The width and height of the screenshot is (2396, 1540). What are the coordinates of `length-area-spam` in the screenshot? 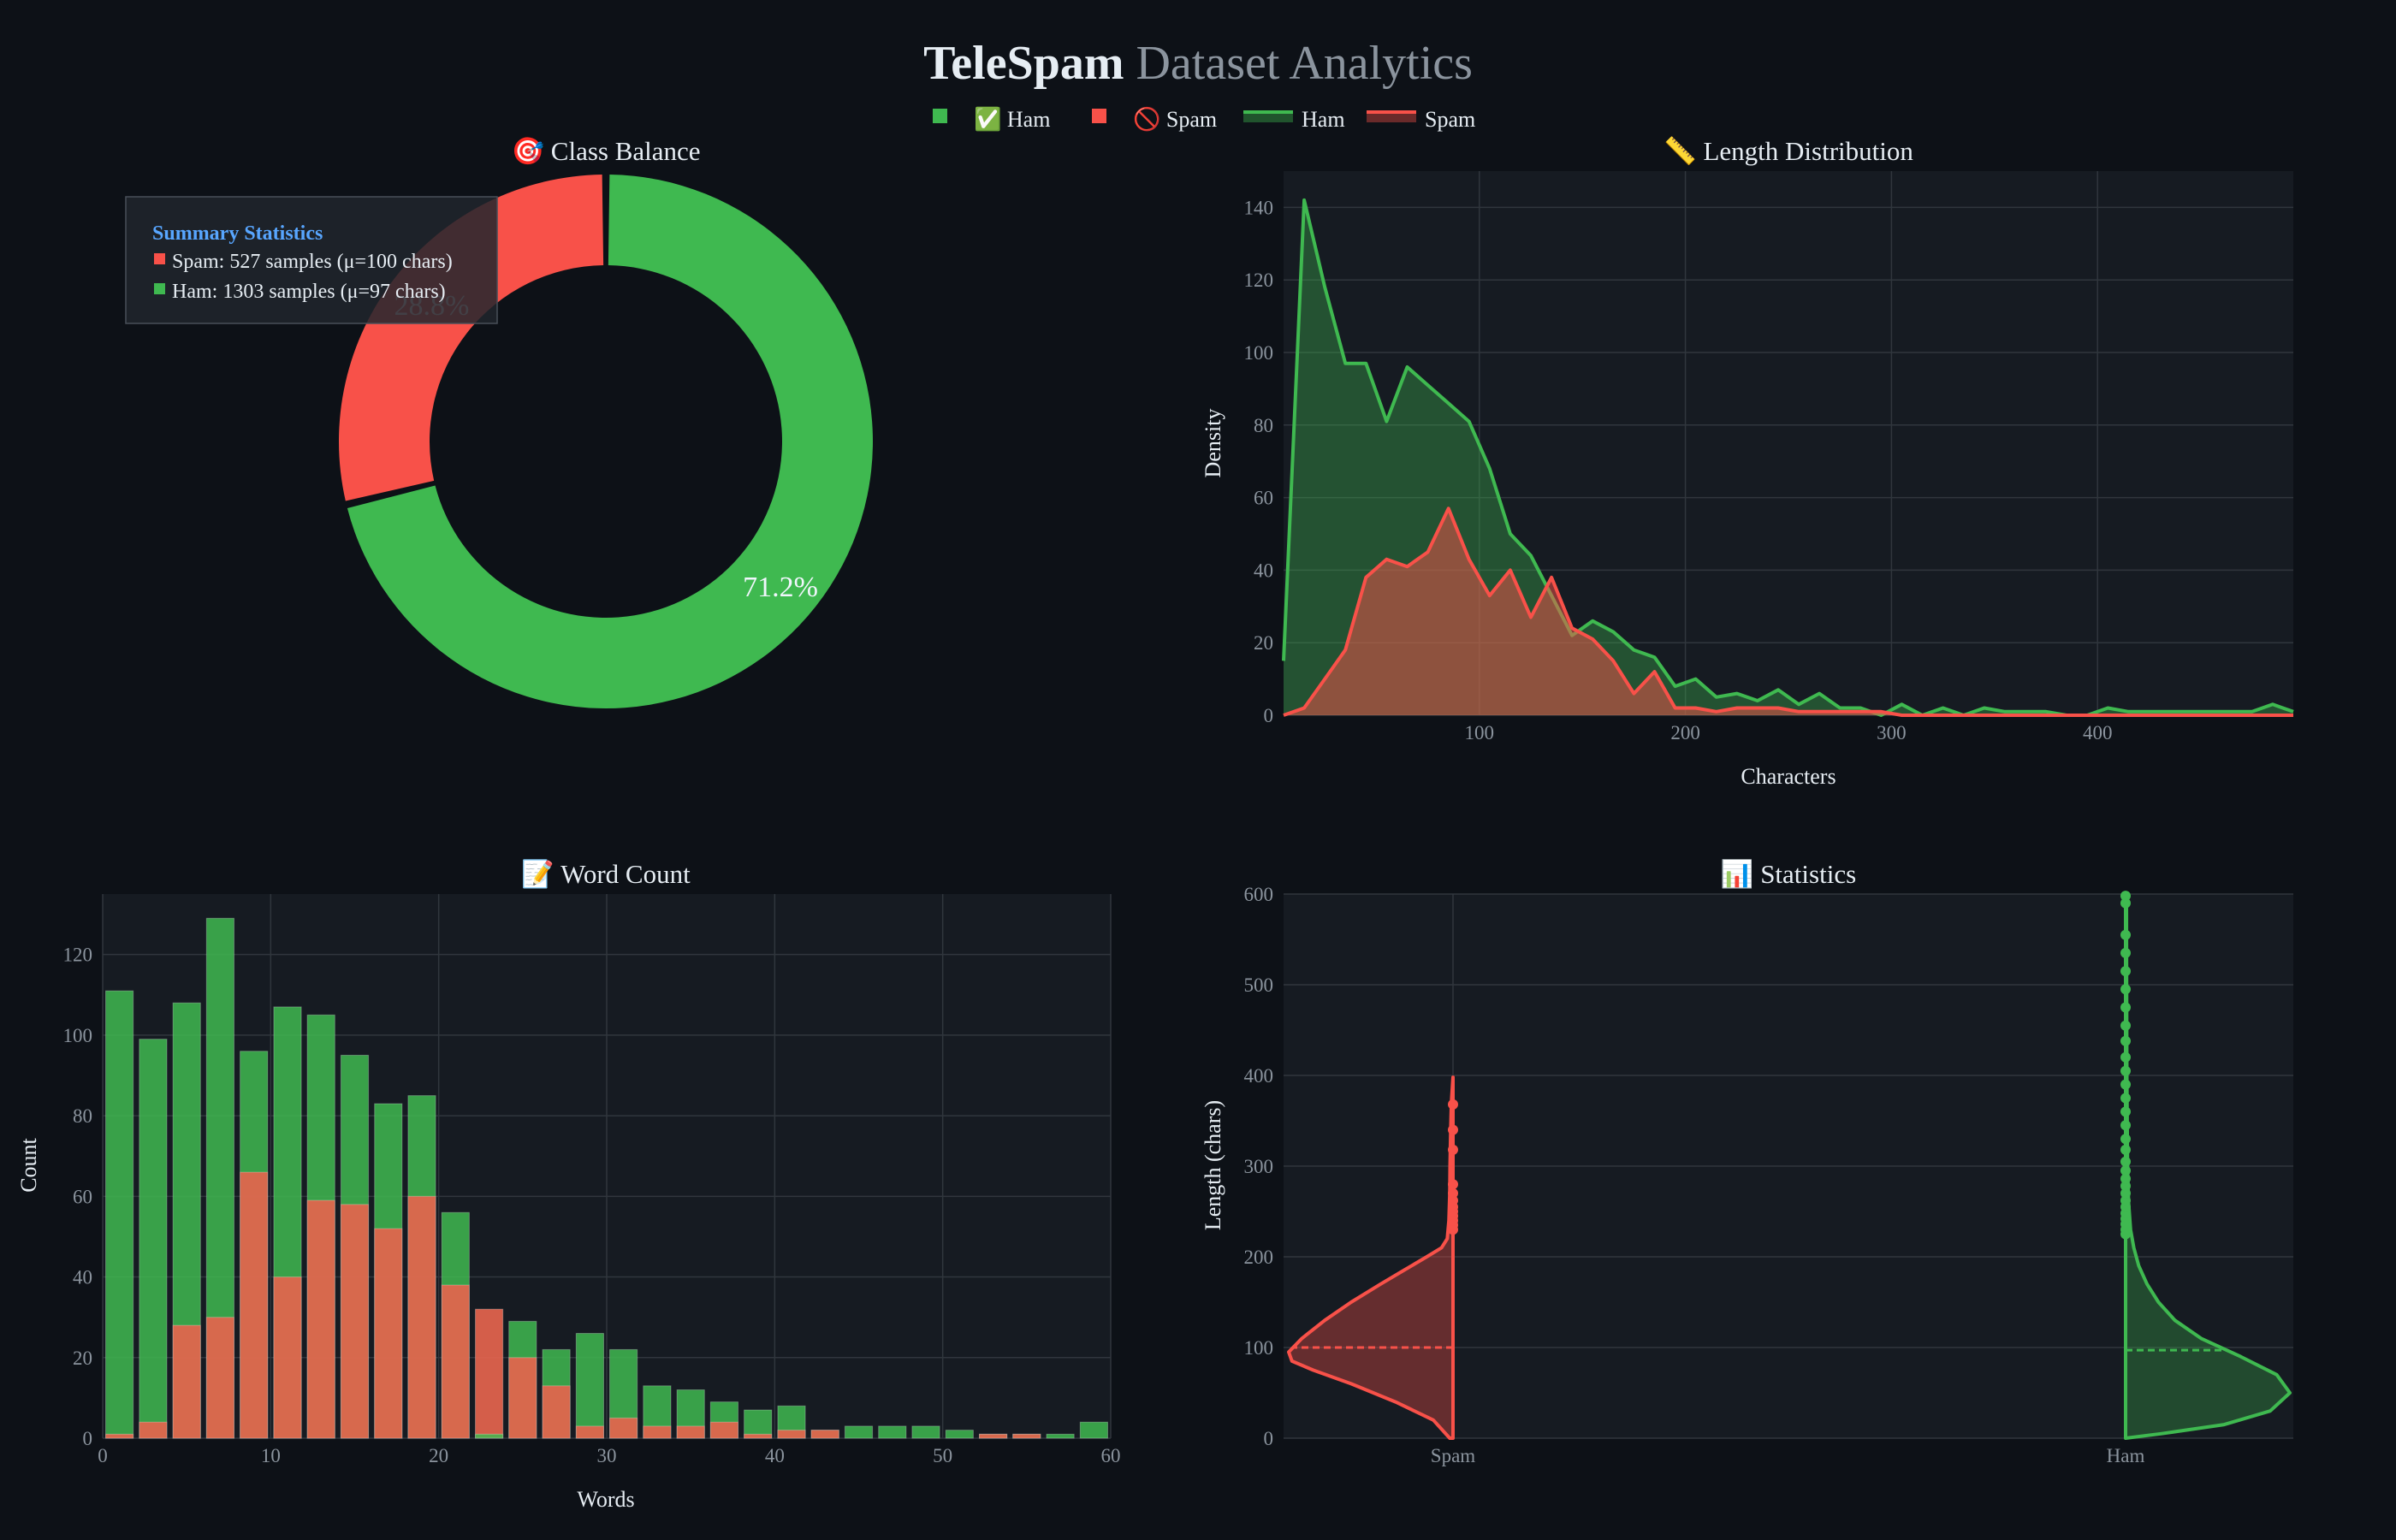 It's located at (1789, 611).